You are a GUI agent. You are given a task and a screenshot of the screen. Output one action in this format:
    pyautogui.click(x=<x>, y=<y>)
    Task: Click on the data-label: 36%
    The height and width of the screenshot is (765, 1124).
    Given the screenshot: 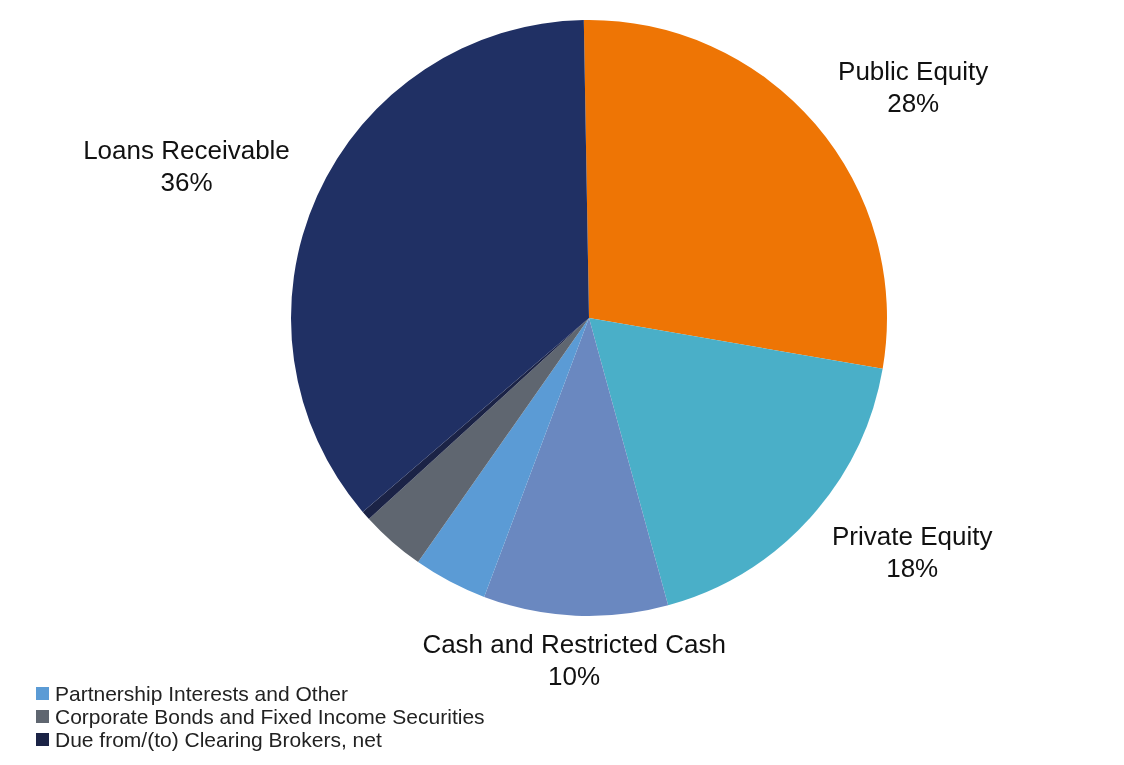 What is the action you would take?
    pyautogui.click(x=186, y=181)
    